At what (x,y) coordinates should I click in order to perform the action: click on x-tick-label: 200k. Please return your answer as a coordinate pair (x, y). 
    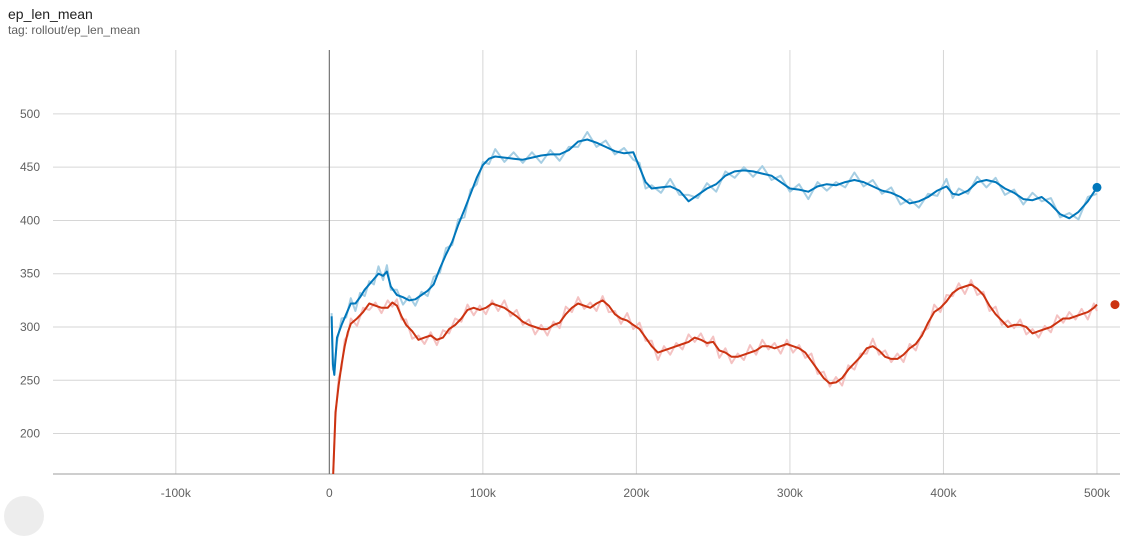
    Looking at the image, I should click on (636, 493).